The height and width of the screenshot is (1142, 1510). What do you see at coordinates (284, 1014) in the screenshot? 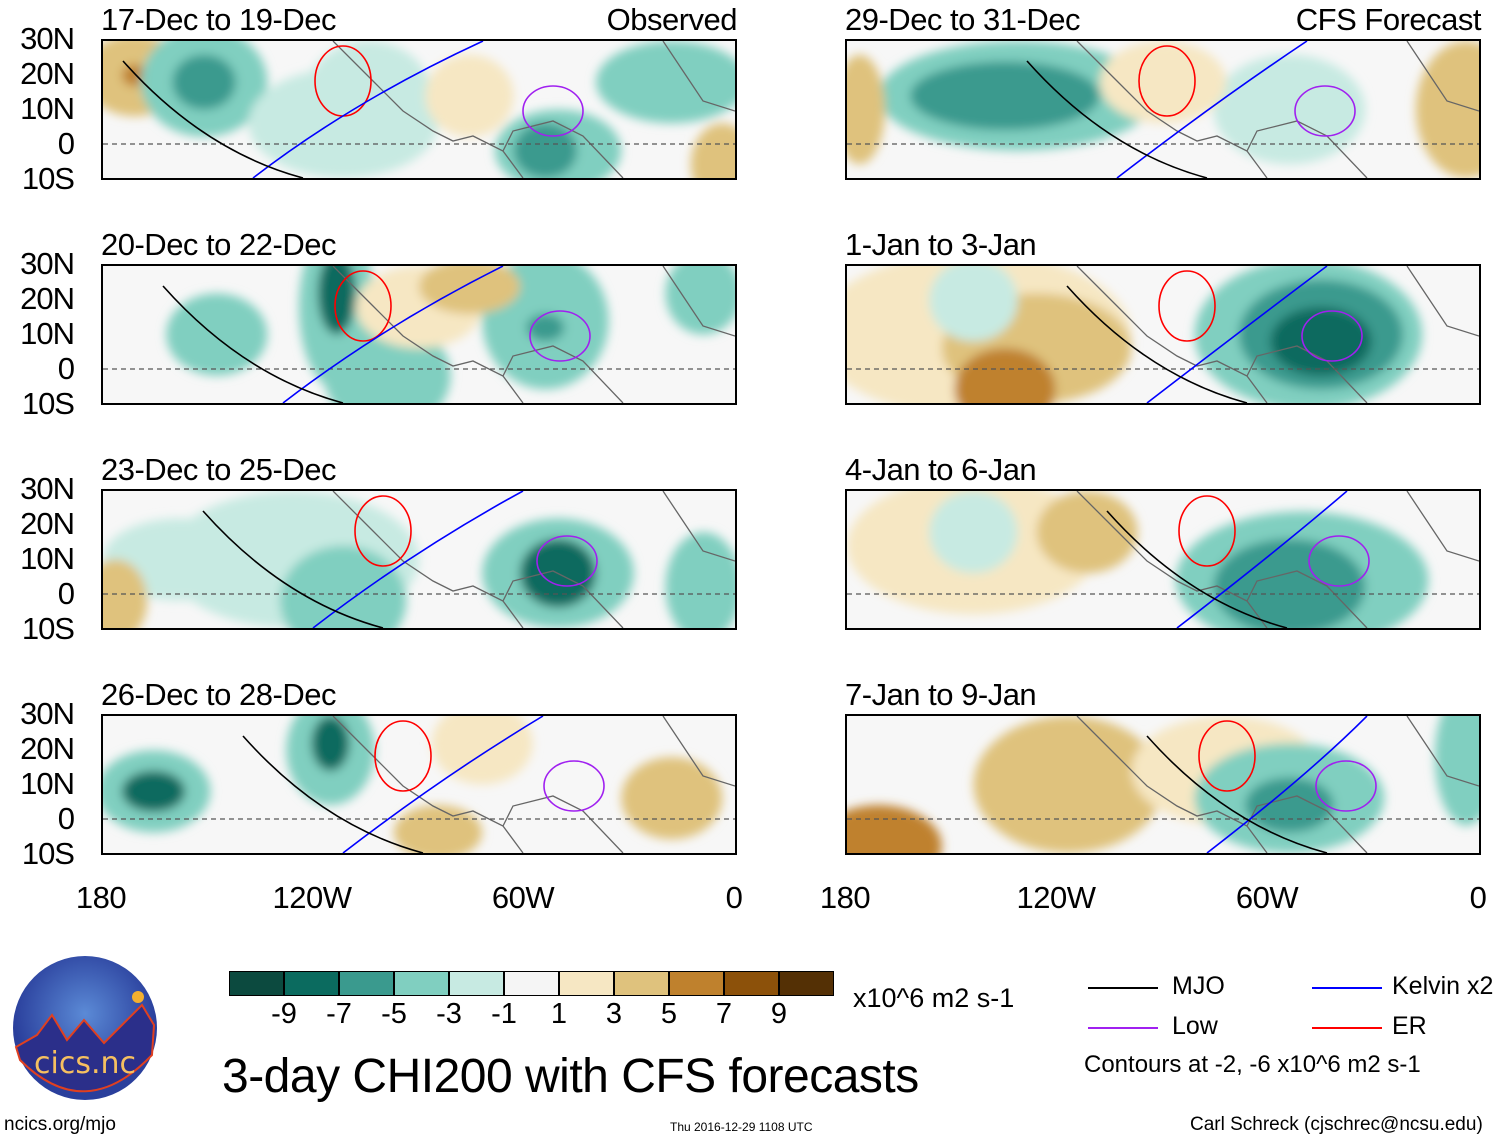
I see `colorbar-tick-label: -9` at bounding box center [284, 1014].